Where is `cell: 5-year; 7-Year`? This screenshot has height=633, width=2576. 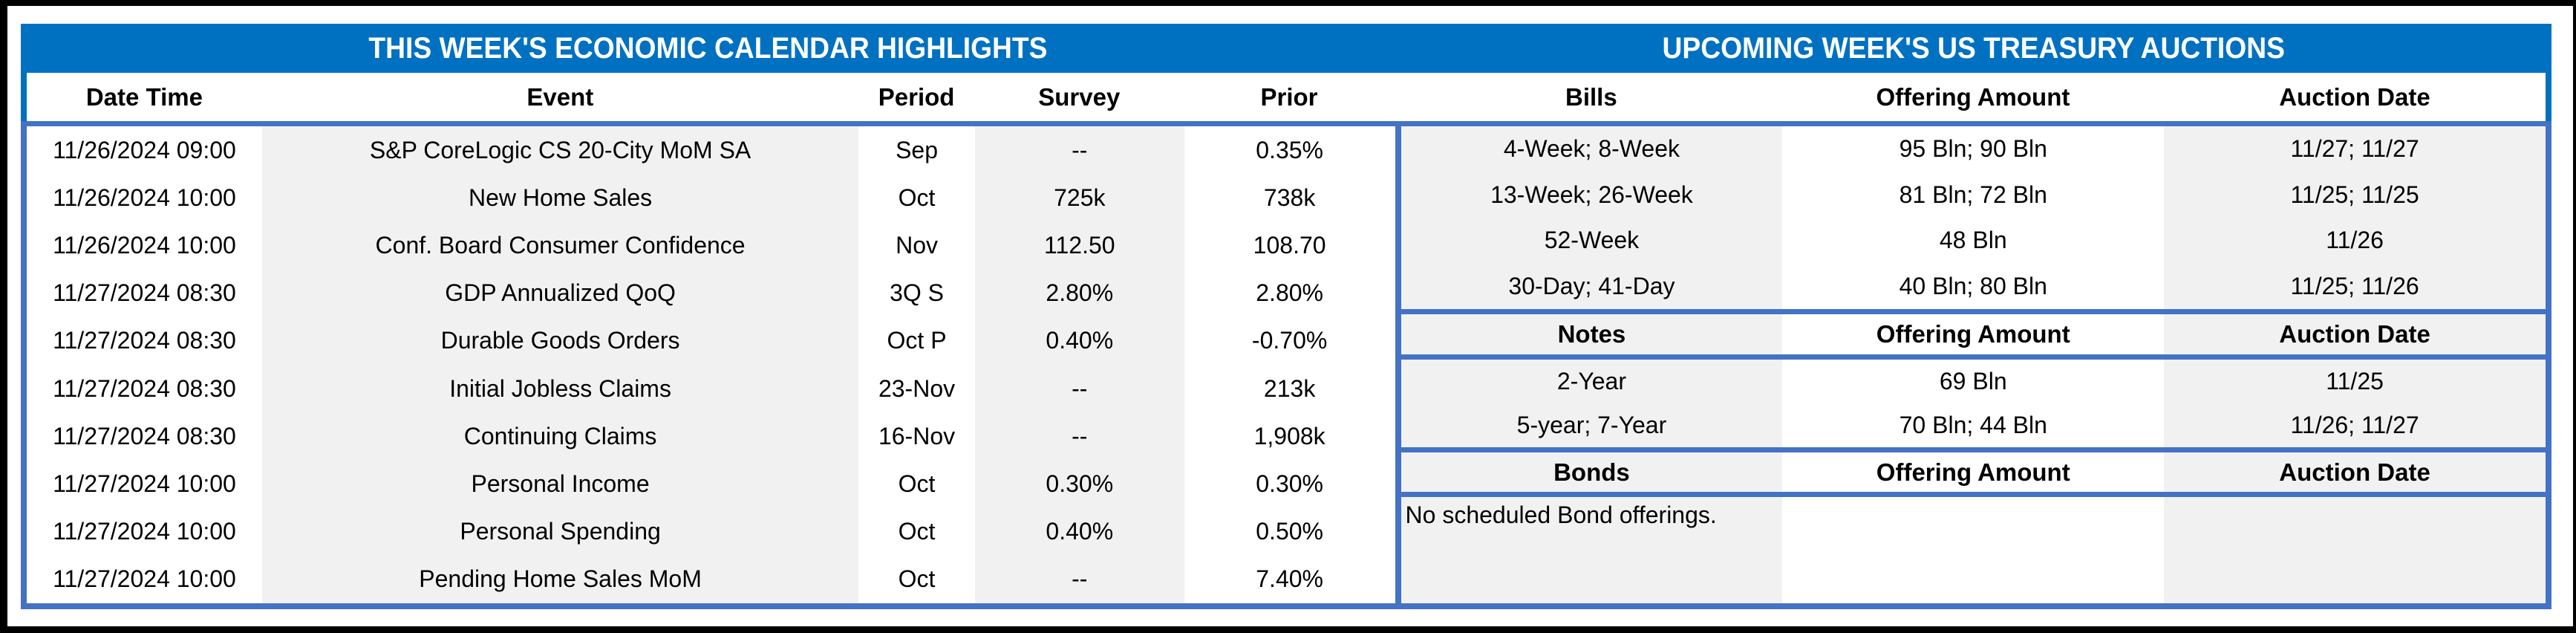
cell: 5-year; 7-Year is located at coordinates (1592, 425).